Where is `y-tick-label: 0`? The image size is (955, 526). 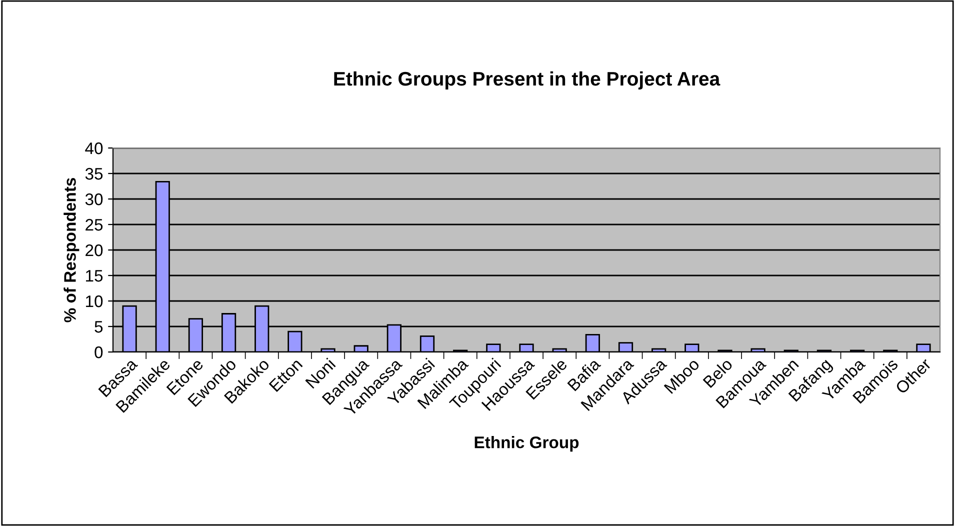
y-tick-label: 0 is located at coordinates (98, 352).